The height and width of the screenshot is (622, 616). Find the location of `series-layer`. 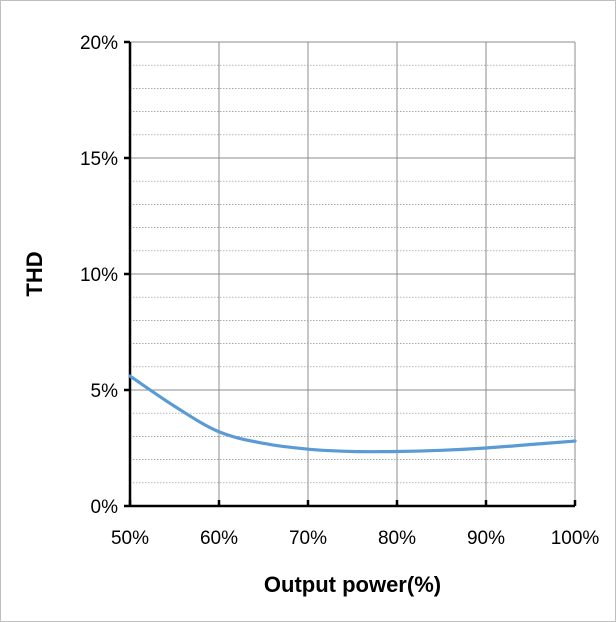

series-layer is located at coordinates (352, 414).